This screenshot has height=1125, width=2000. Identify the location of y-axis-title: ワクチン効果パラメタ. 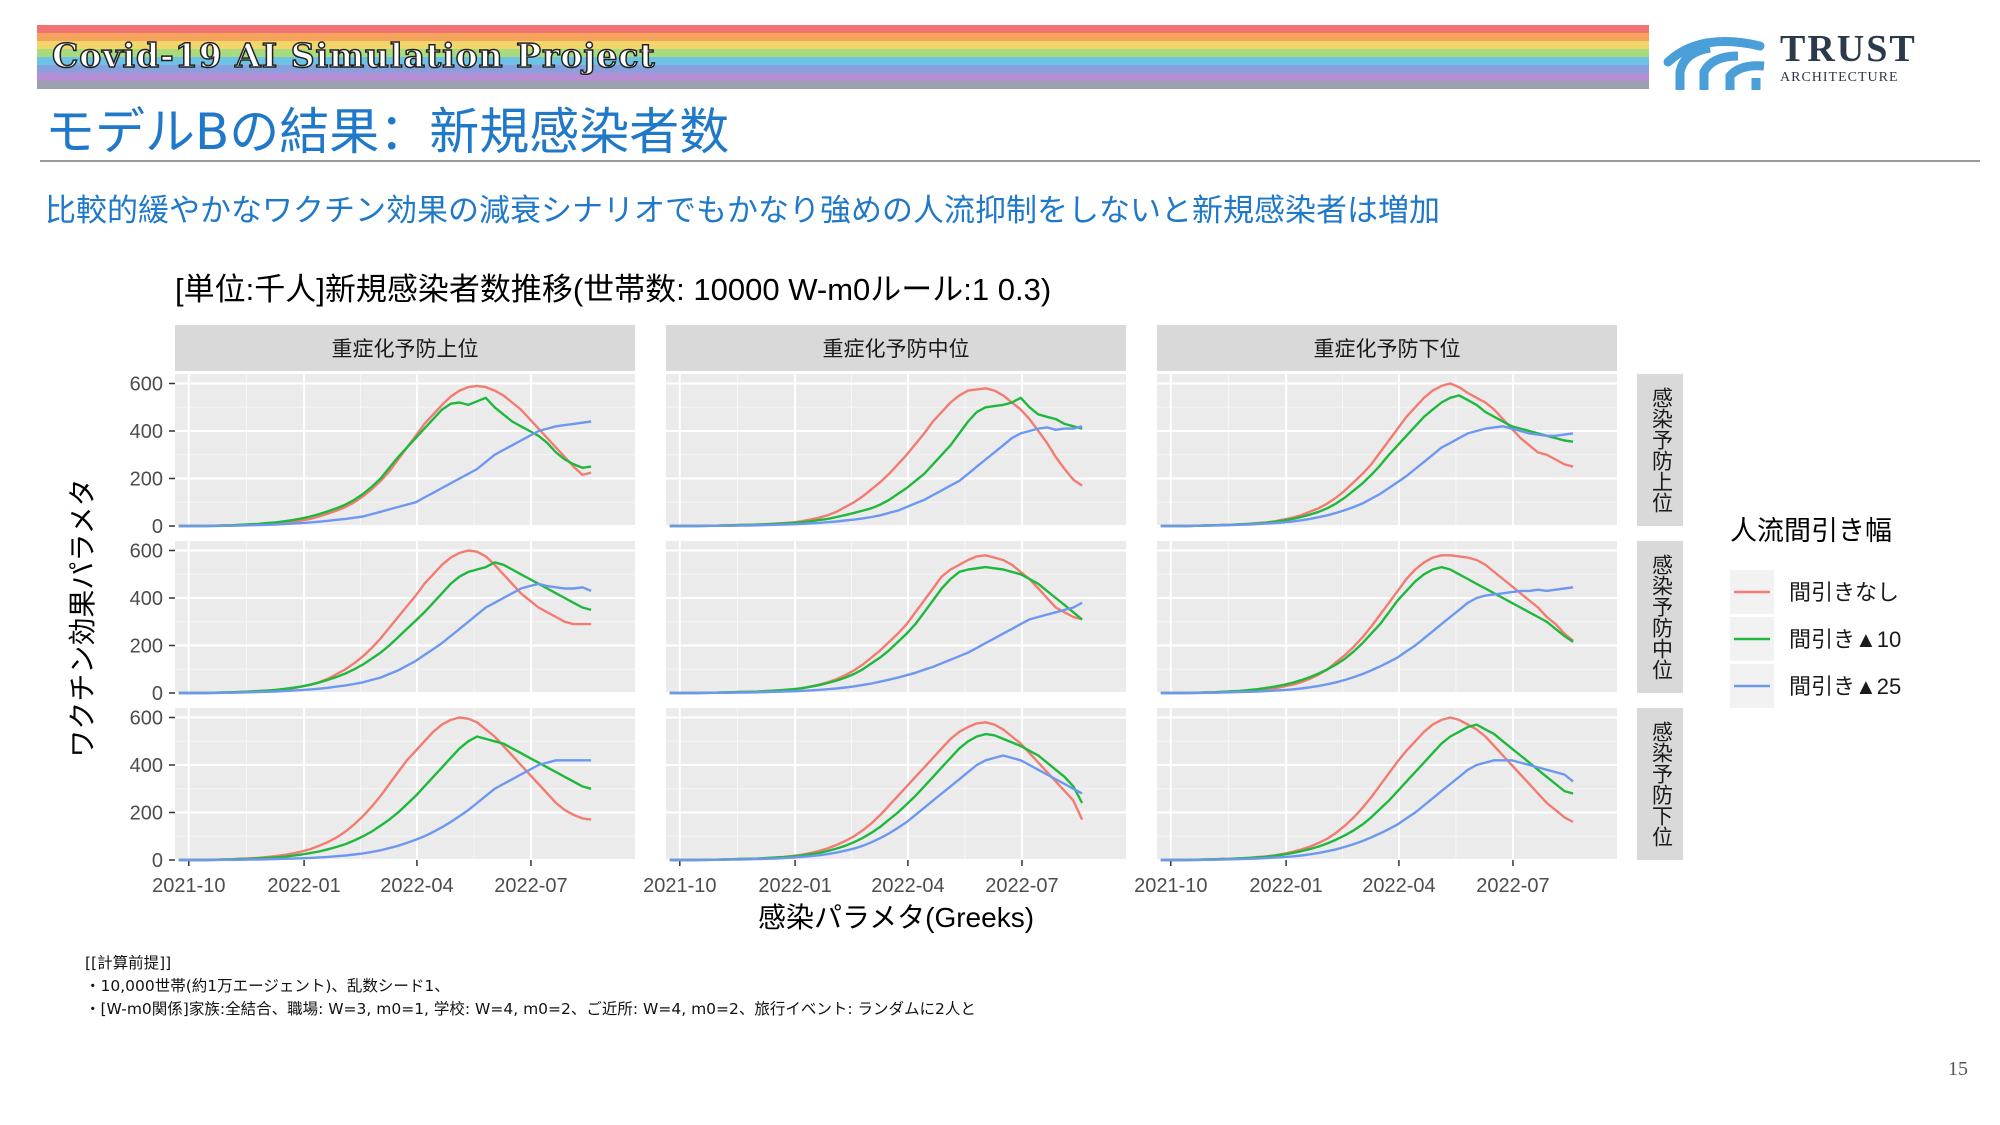
(82, 617).